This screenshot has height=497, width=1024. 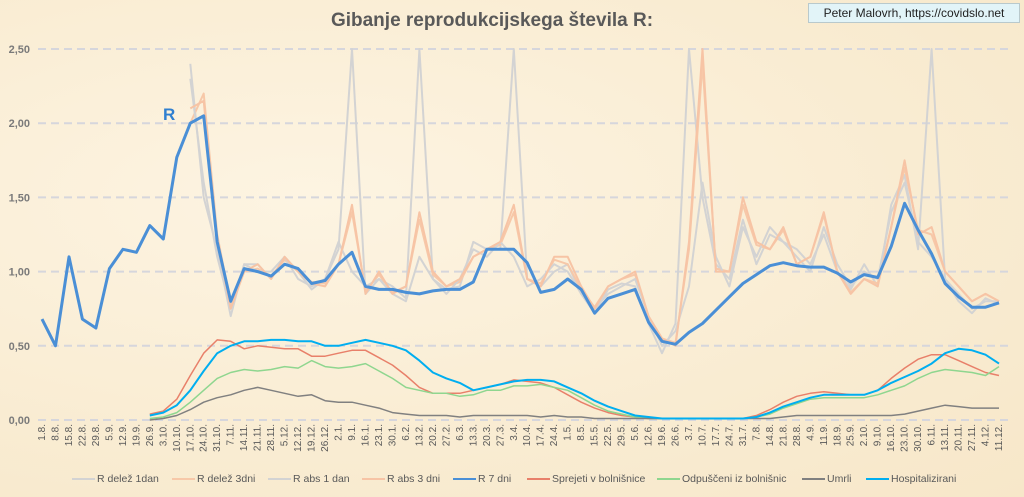 I want to click on y-tick-label: 0,00, so click(x=19, y=421).